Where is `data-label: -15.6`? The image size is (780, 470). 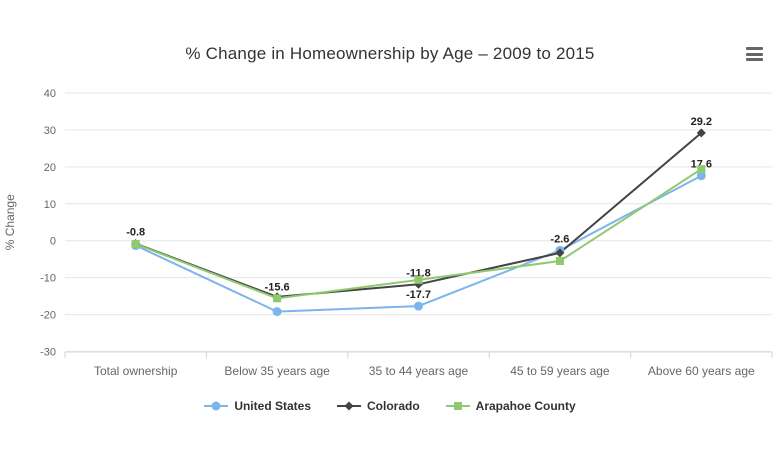 data-label: -15.6 is located at coordinates (277, 287).